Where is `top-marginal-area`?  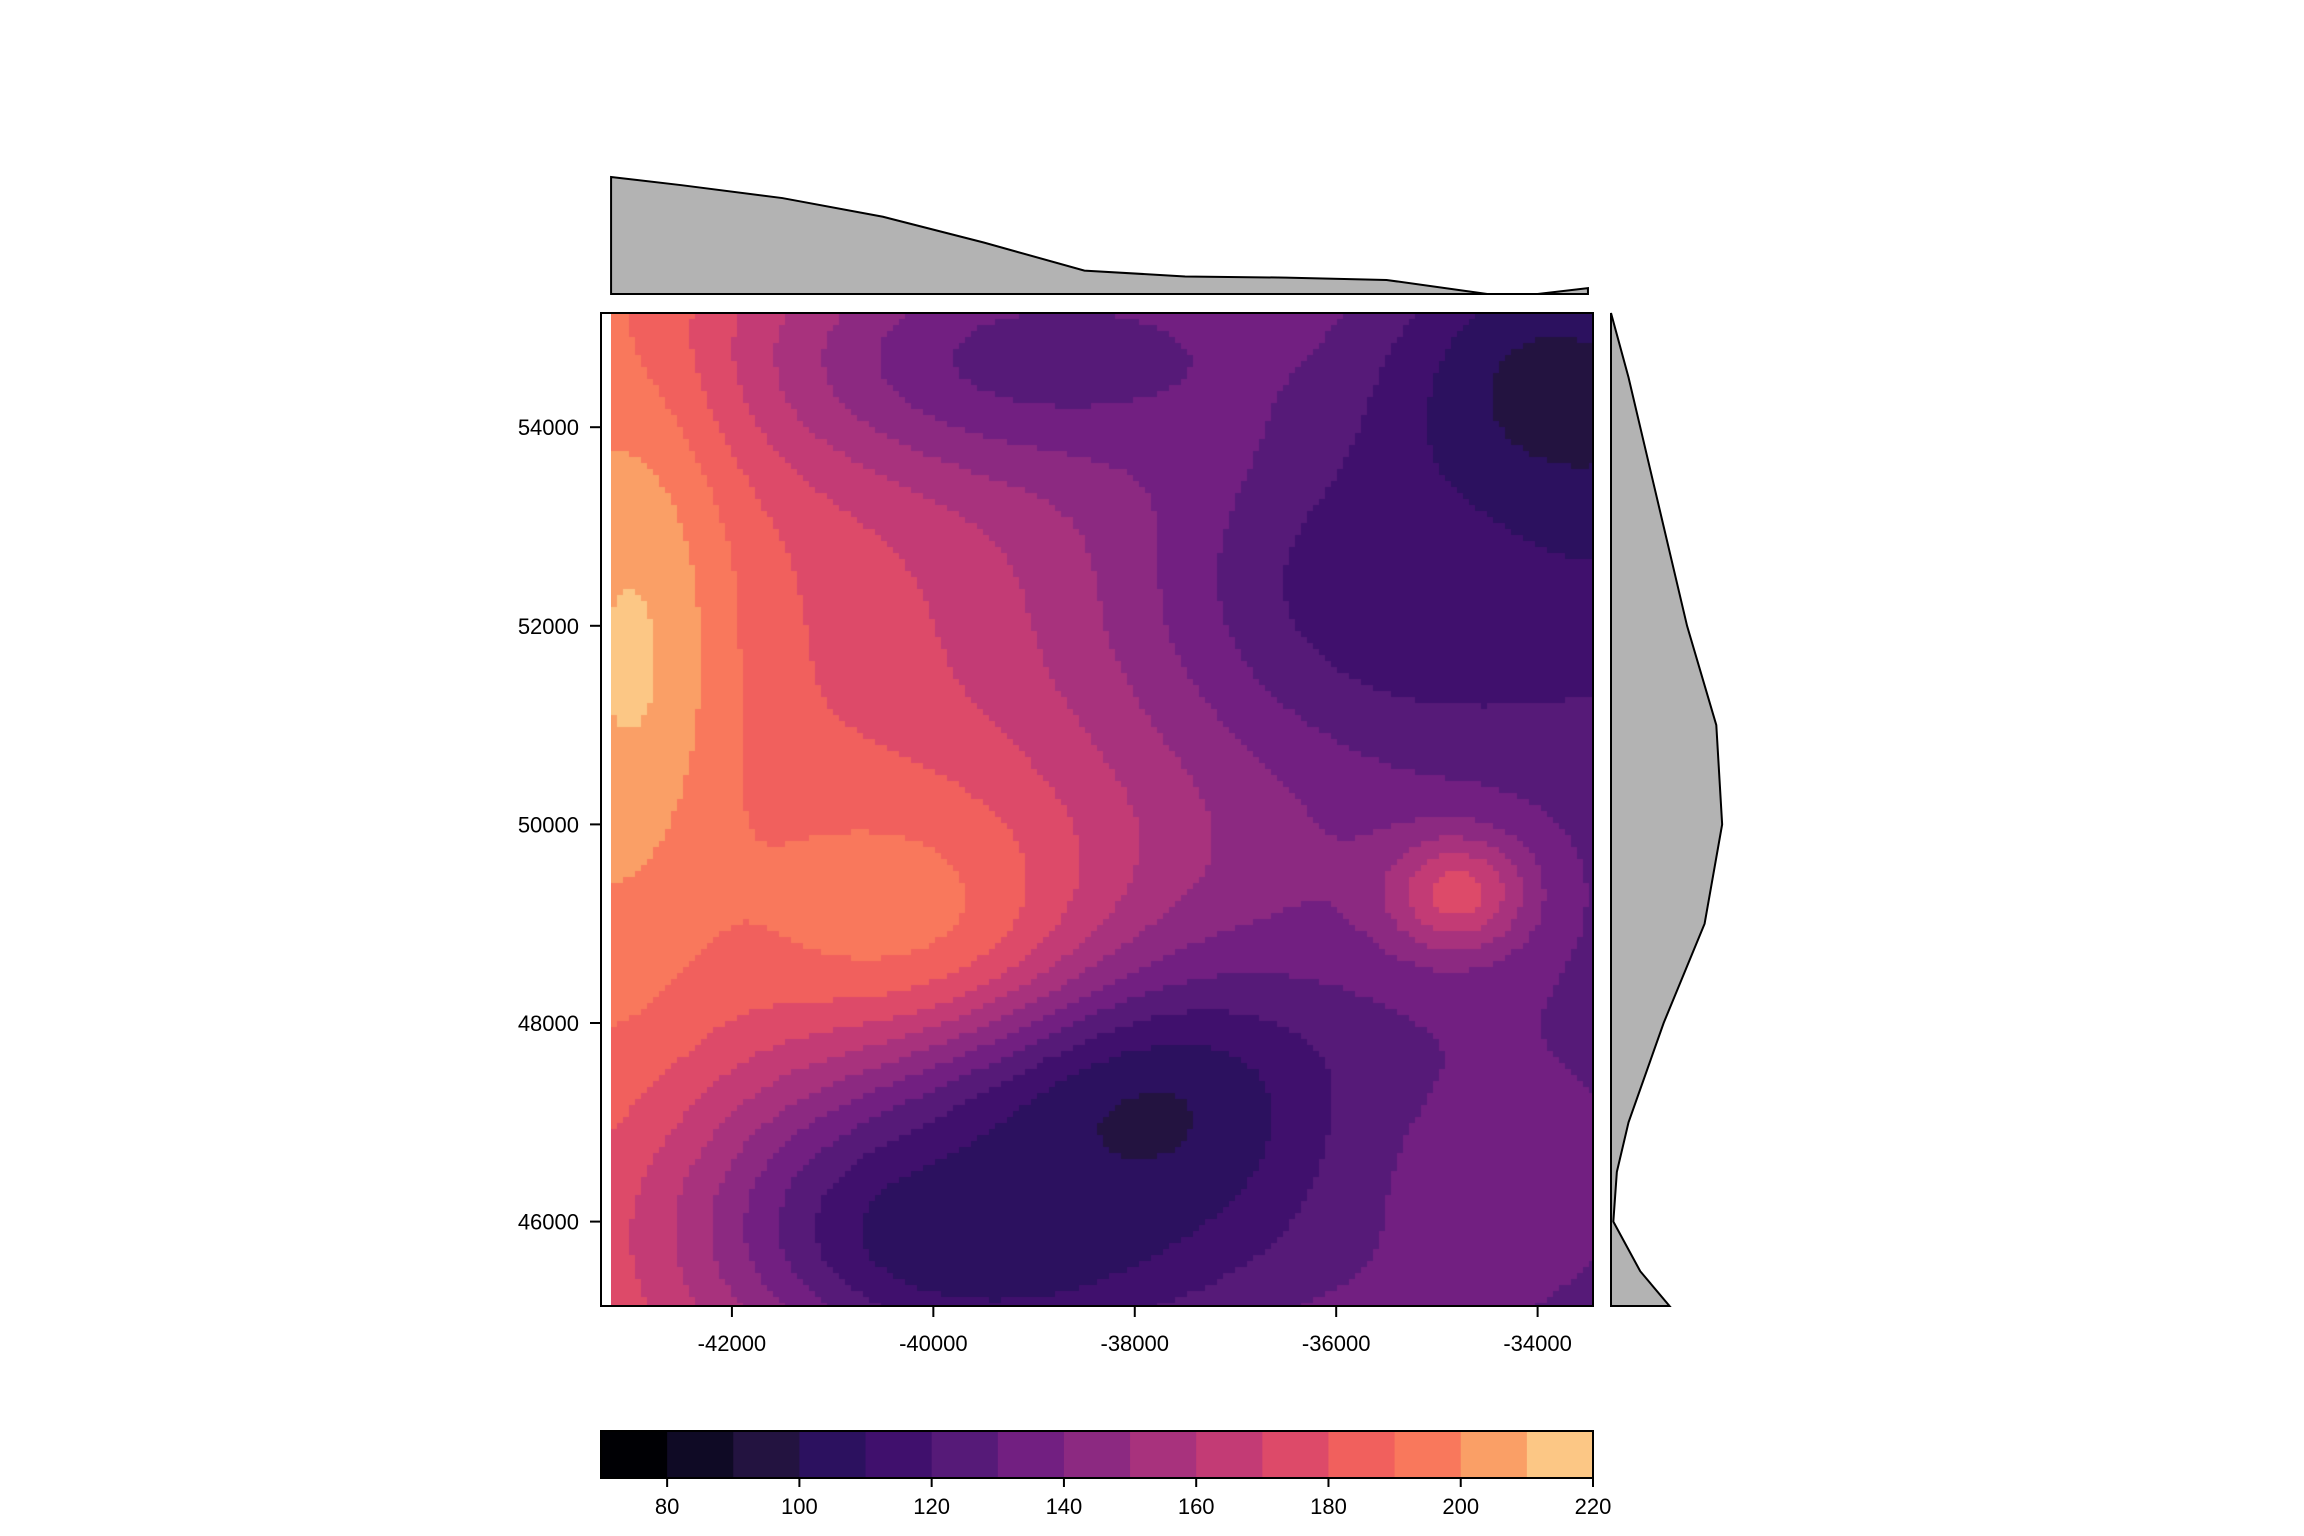 top-marginal-area is located at coordinates (1099, 235).